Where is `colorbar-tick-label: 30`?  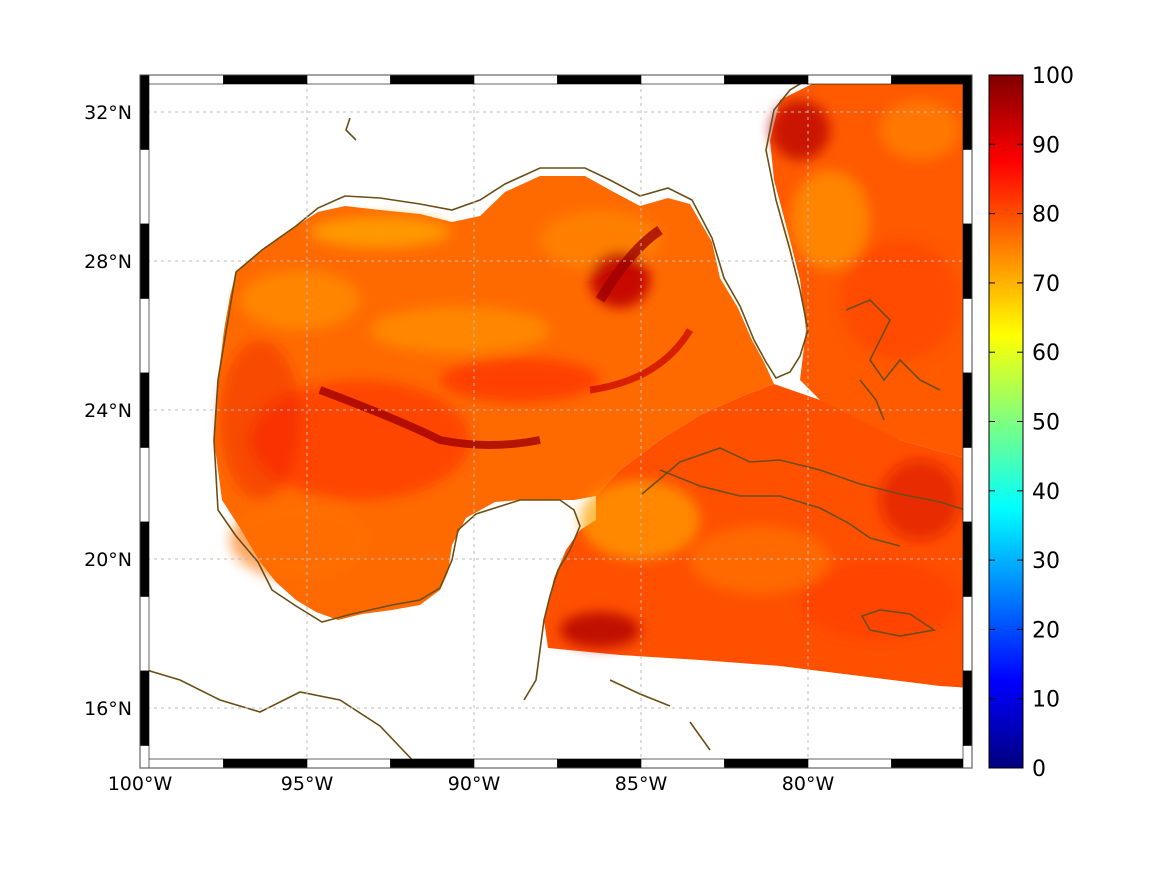 colorbar-tick-label: 30 is located at coordinates (1046, 561).